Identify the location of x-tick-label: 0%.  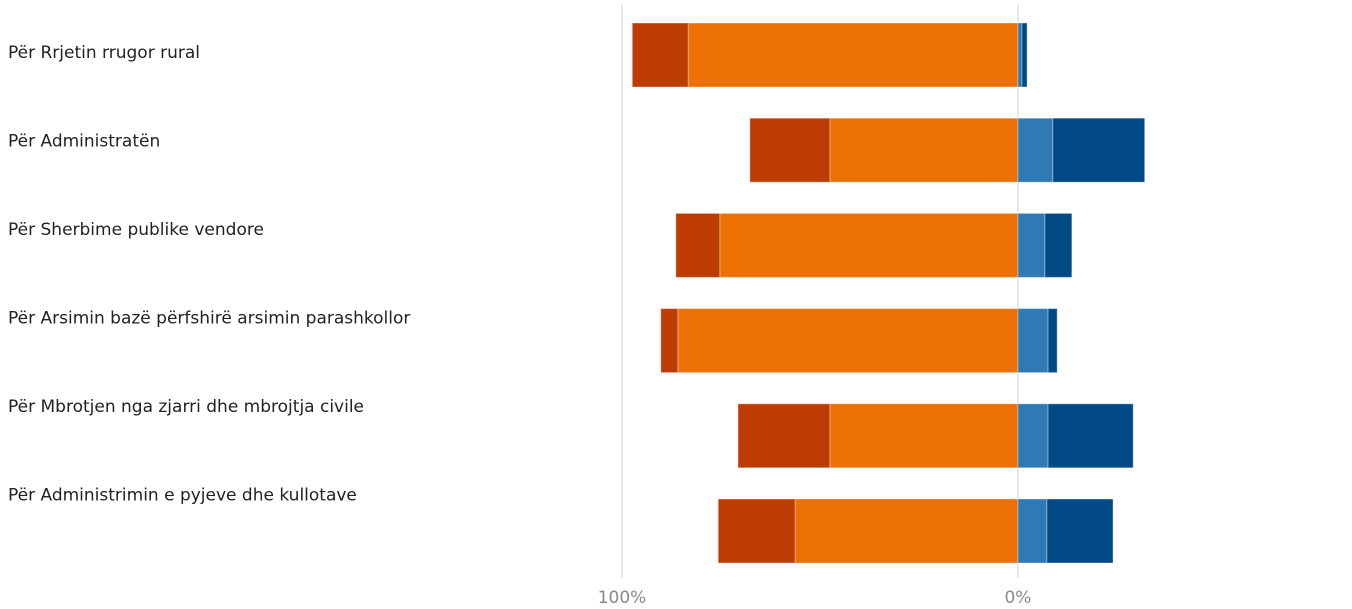
(1017, 598).